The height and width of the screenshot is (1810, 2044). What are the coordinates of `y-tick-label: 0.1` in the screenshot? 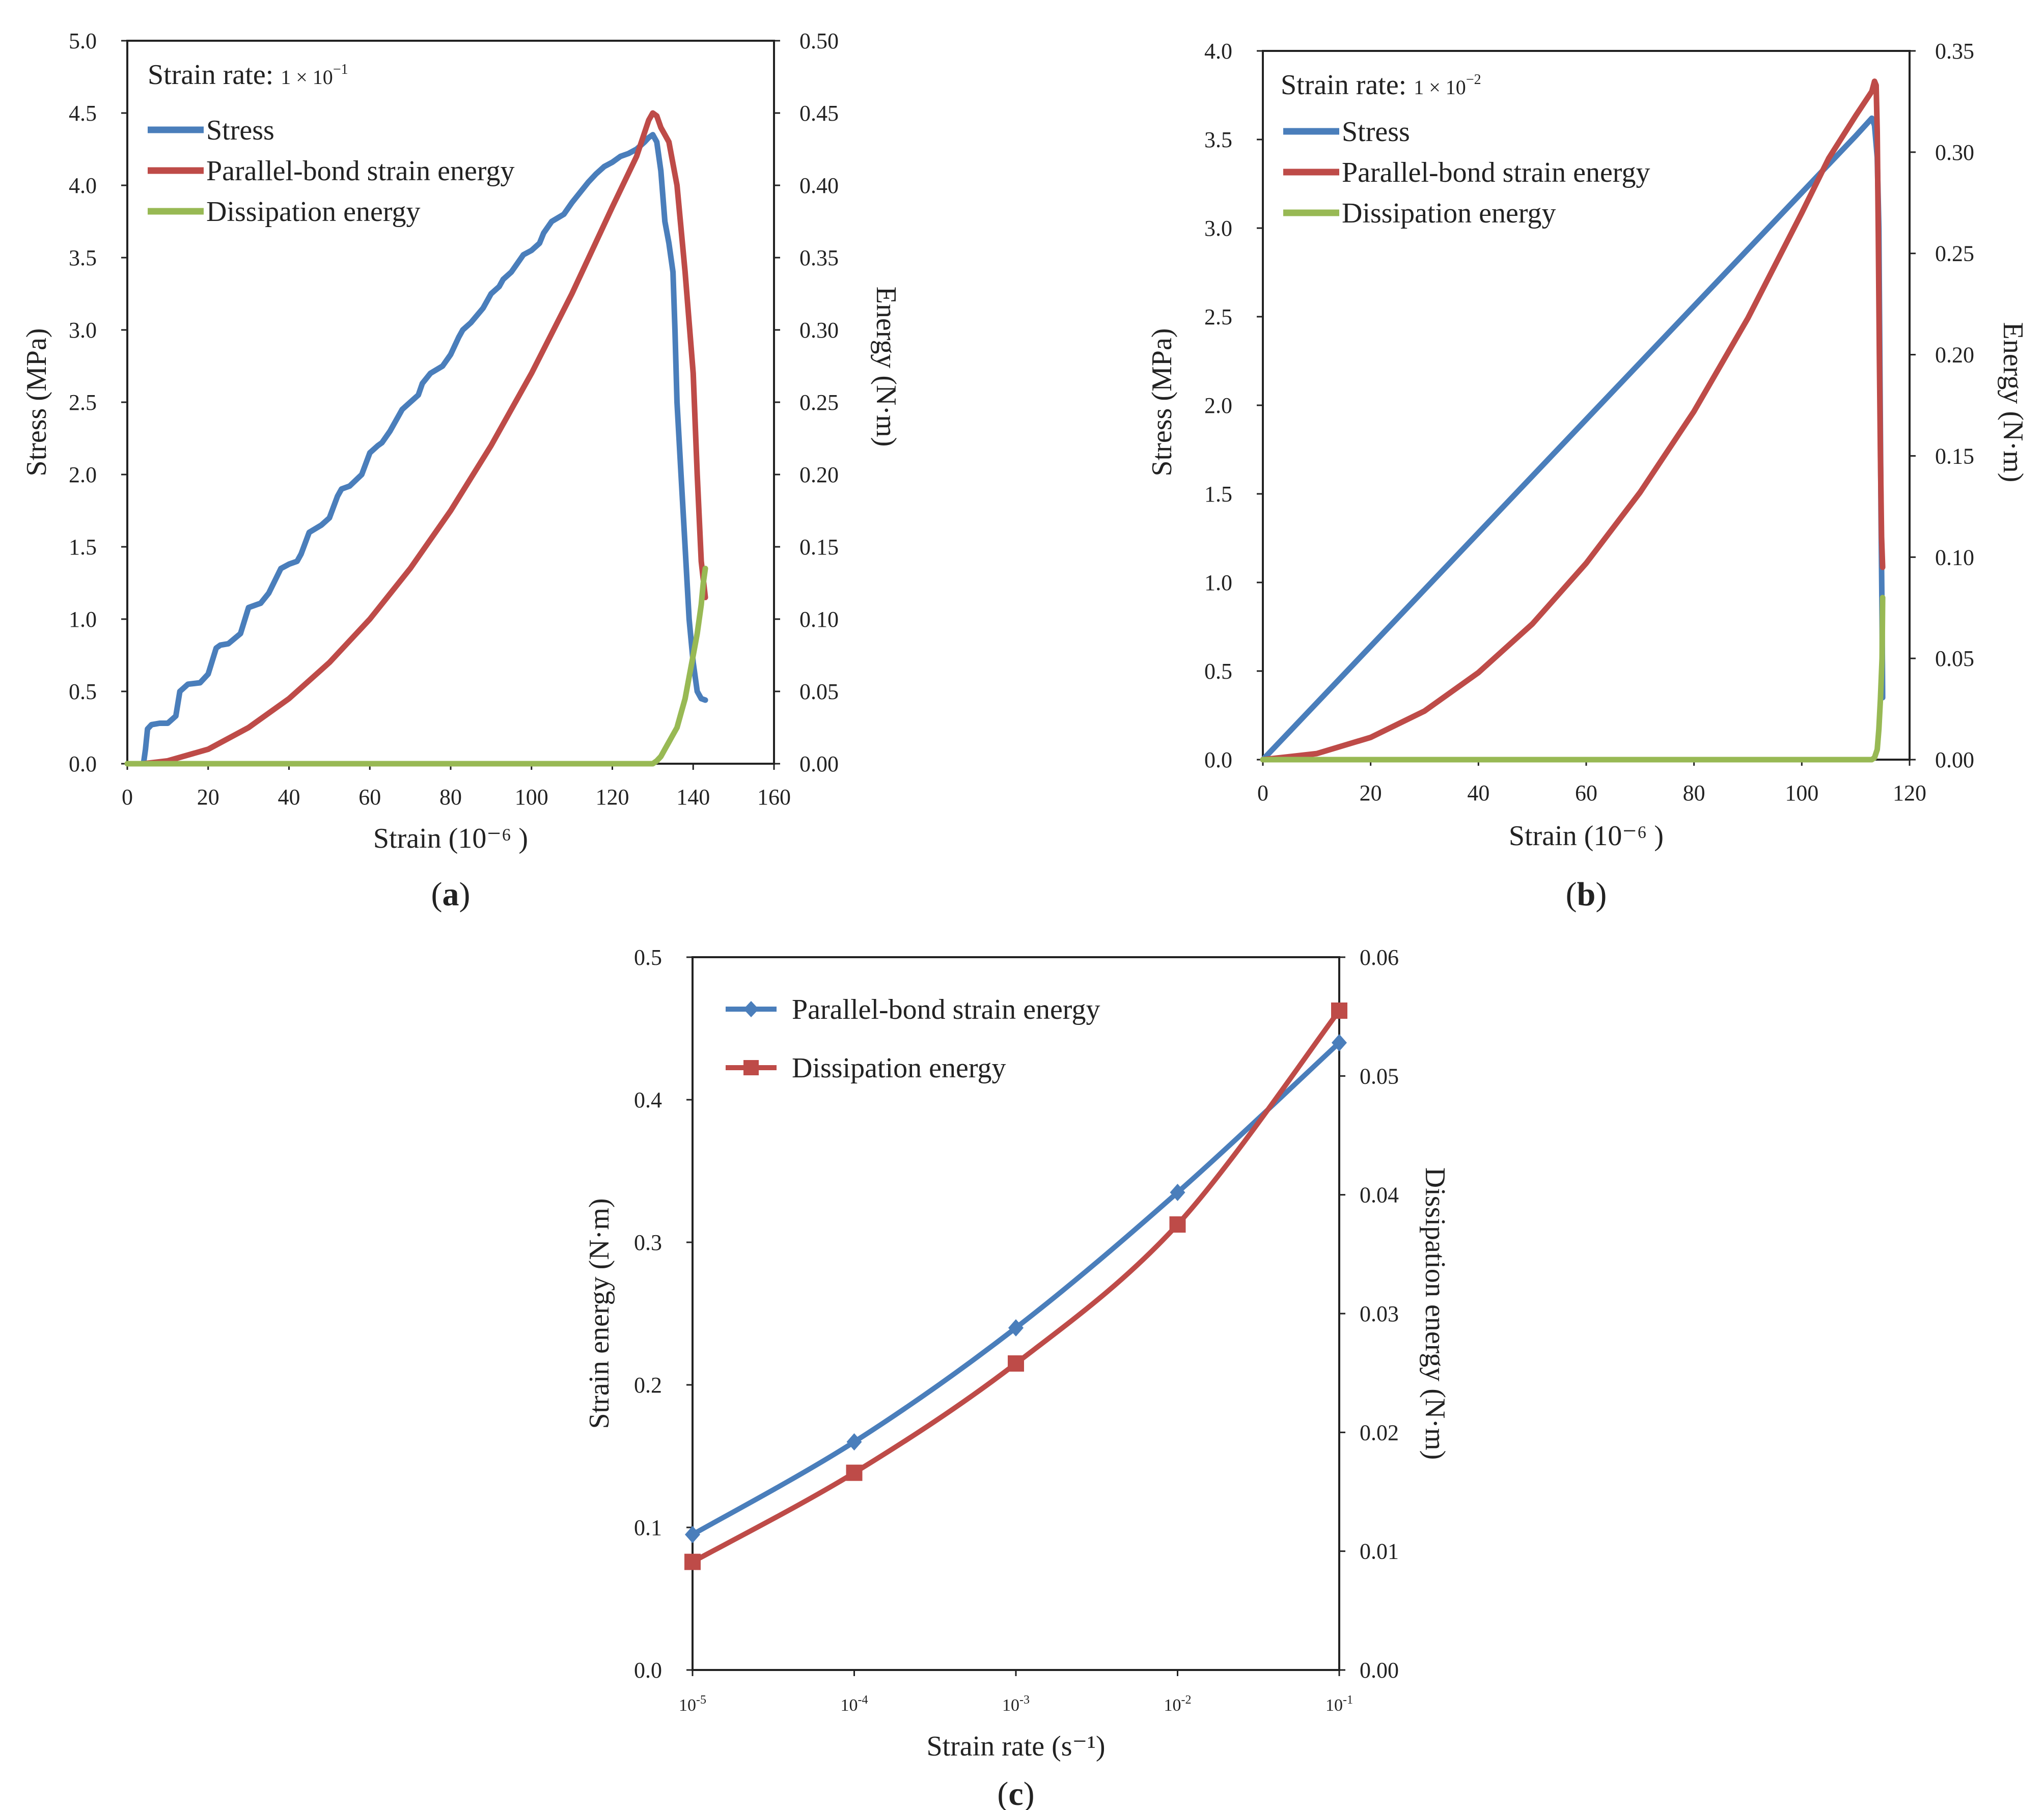 It's located at (648, 1528).